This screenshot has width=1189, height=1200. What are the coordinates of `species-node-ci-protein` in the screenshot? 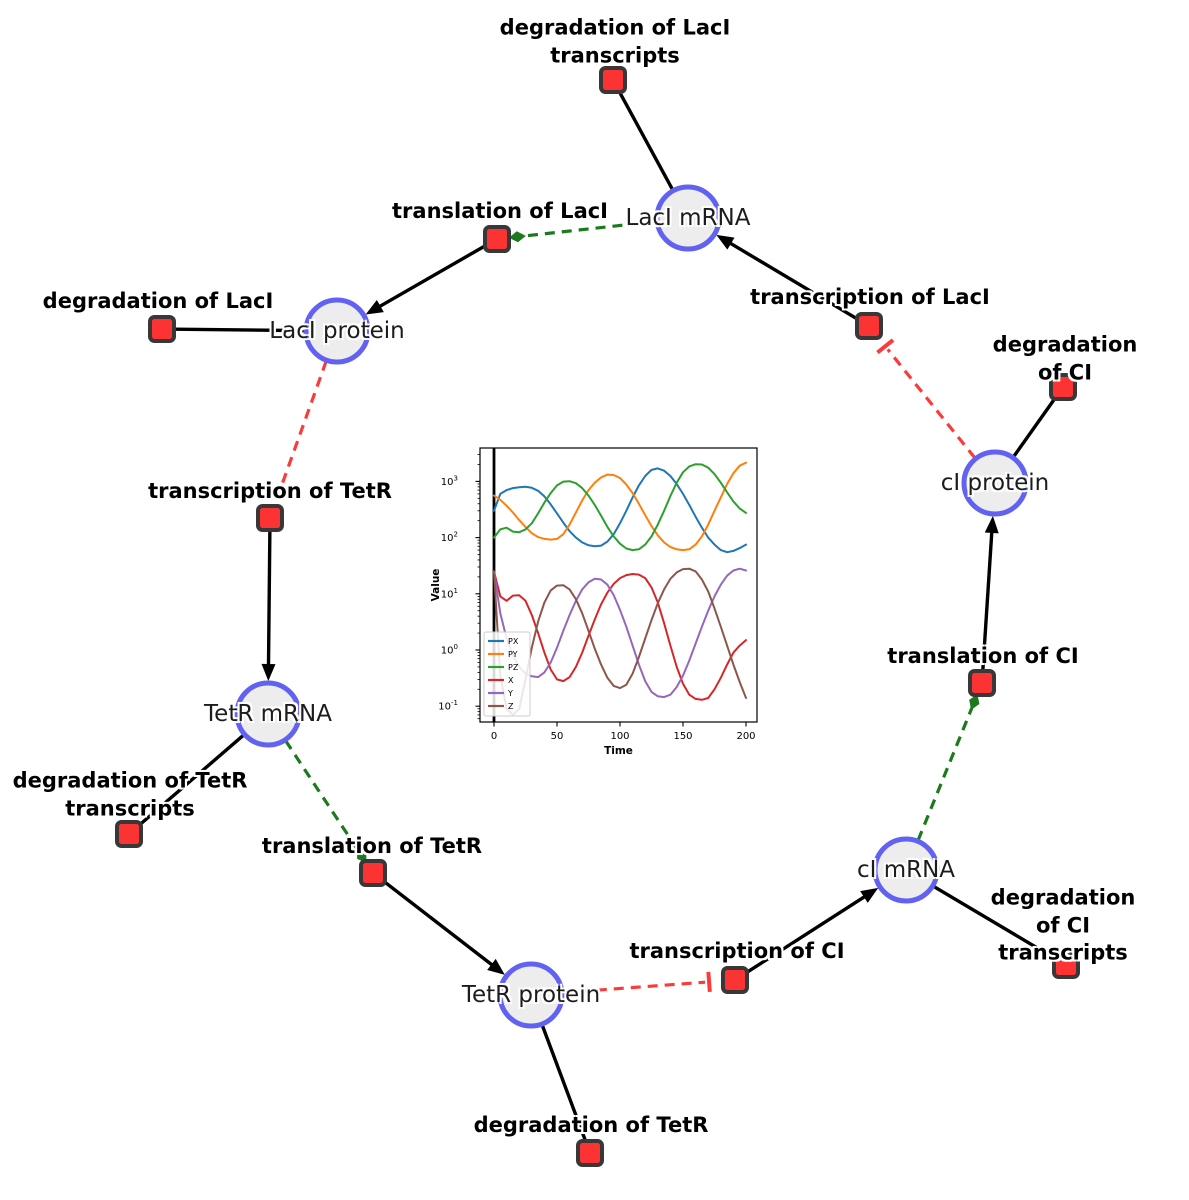 It's located at (995, 483).